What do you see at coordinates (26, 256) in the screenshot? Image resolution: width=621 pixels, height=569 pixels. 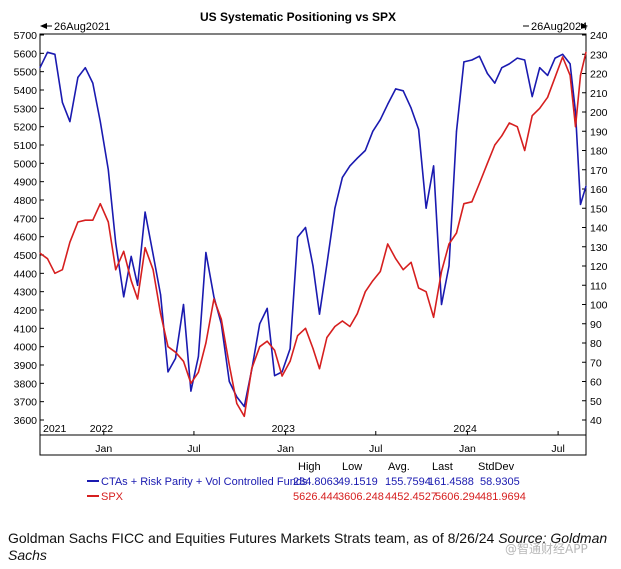 I see `left-tick-label: 4500` at bounding box center [26, 256].